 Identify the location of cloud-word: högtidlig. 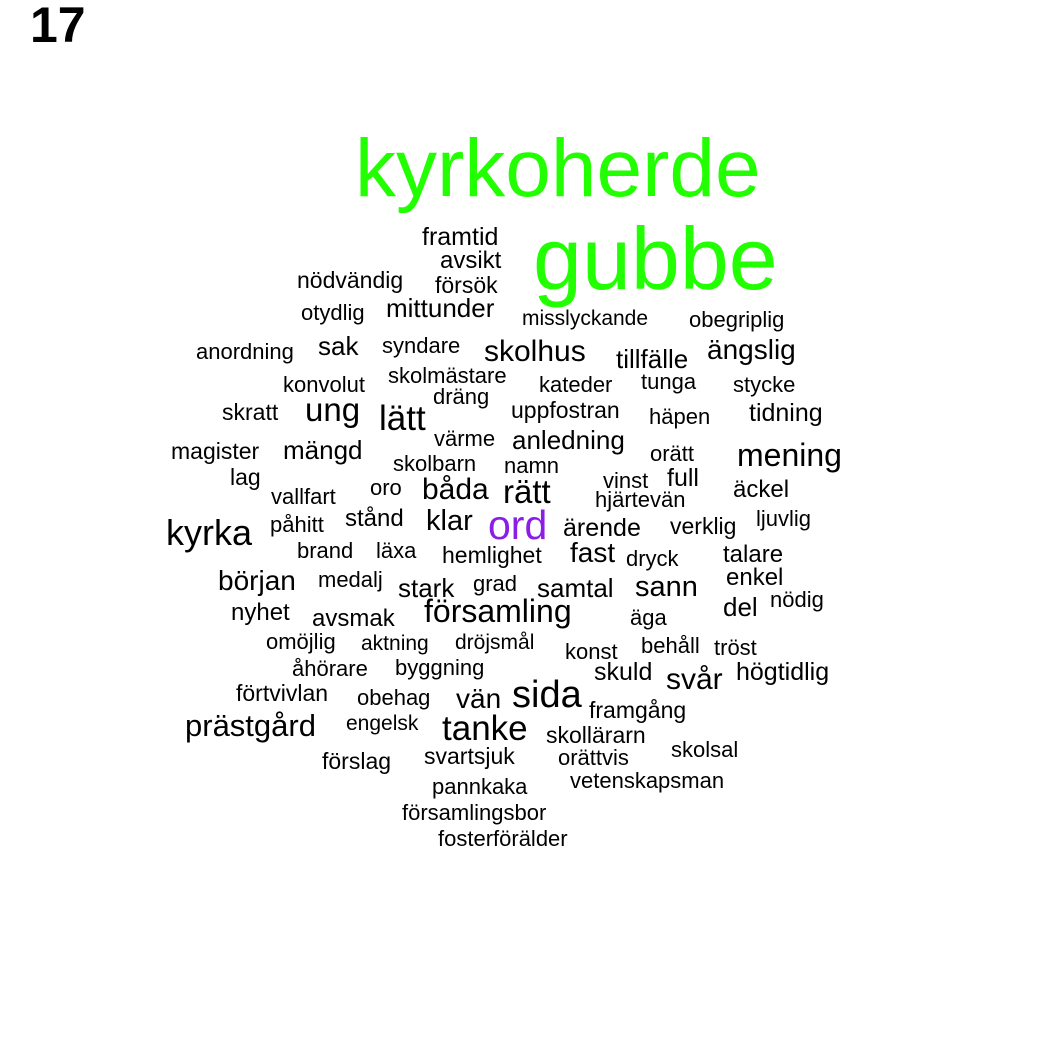
(783, 672).